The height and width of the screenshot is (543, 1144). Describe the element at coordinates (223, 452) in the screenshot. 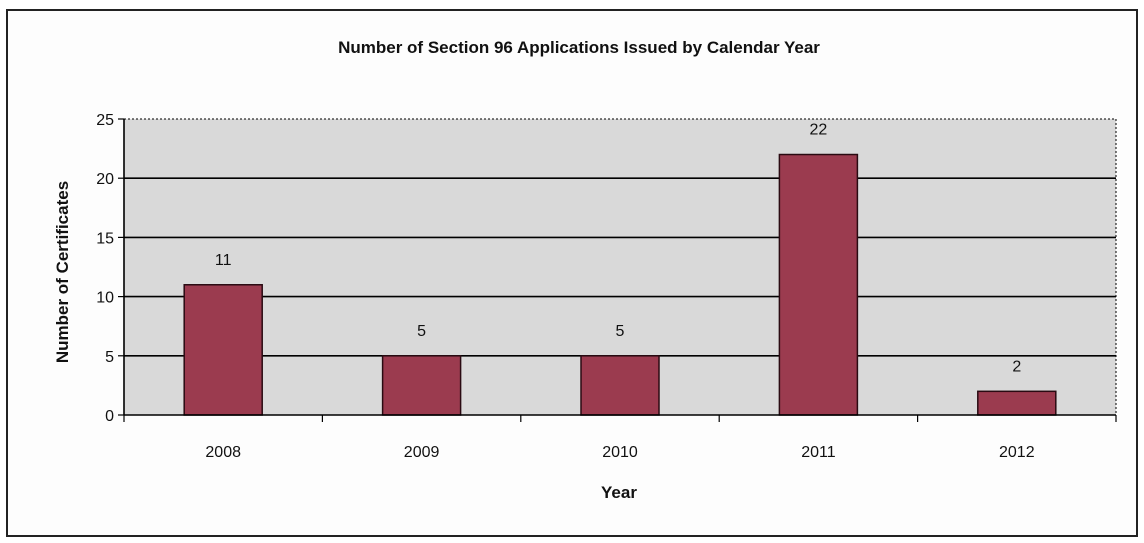

I see `x-tick-label: 2008` at that location.